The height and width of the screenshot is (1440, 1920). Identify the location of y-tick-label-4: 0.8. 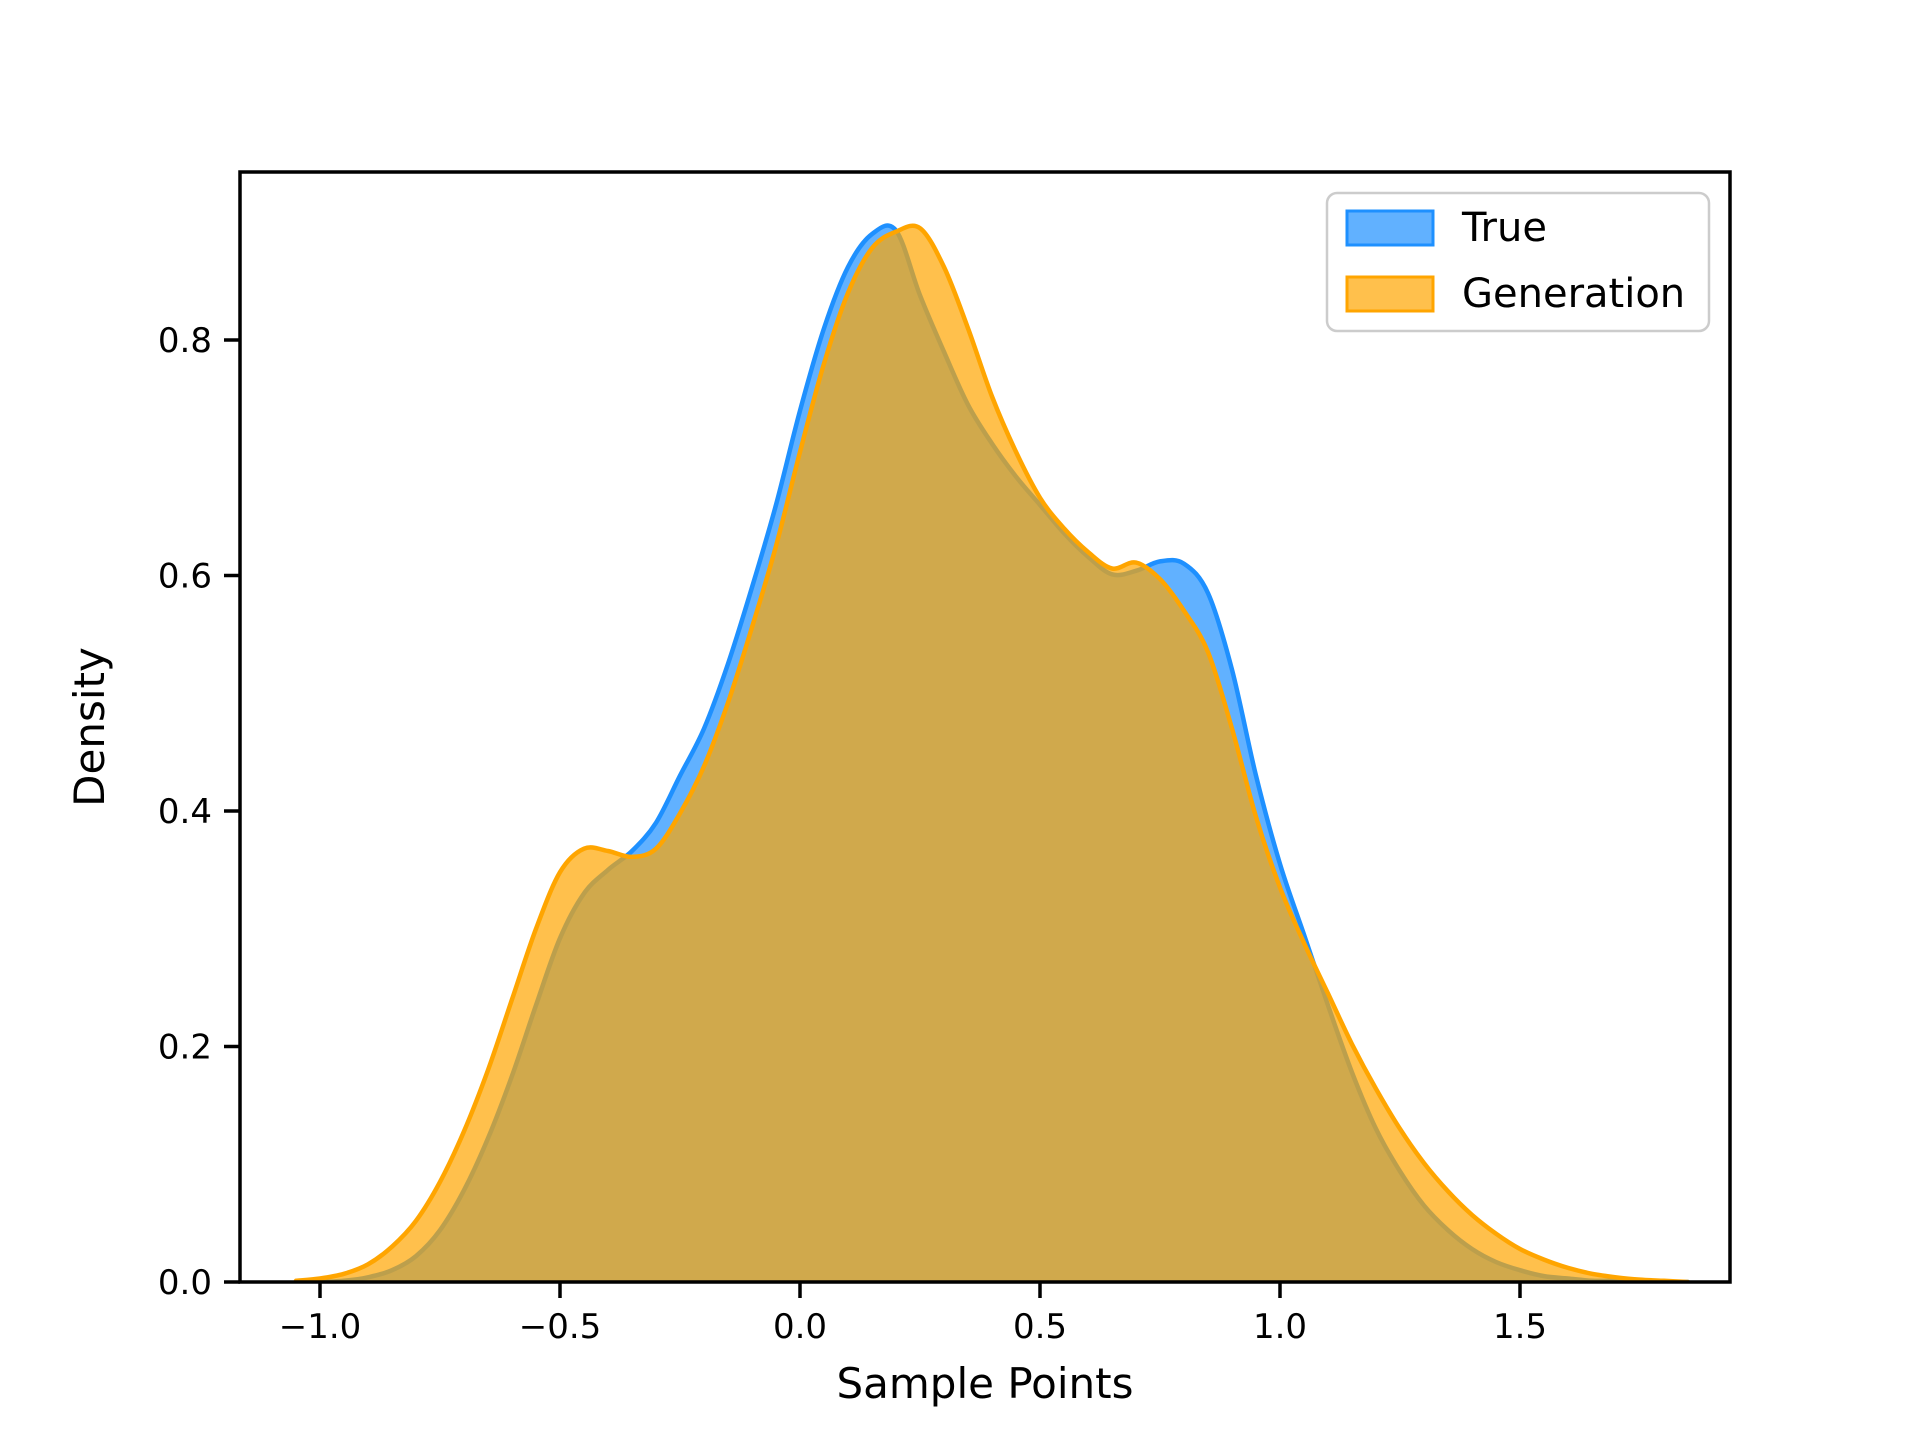
(185, 341).